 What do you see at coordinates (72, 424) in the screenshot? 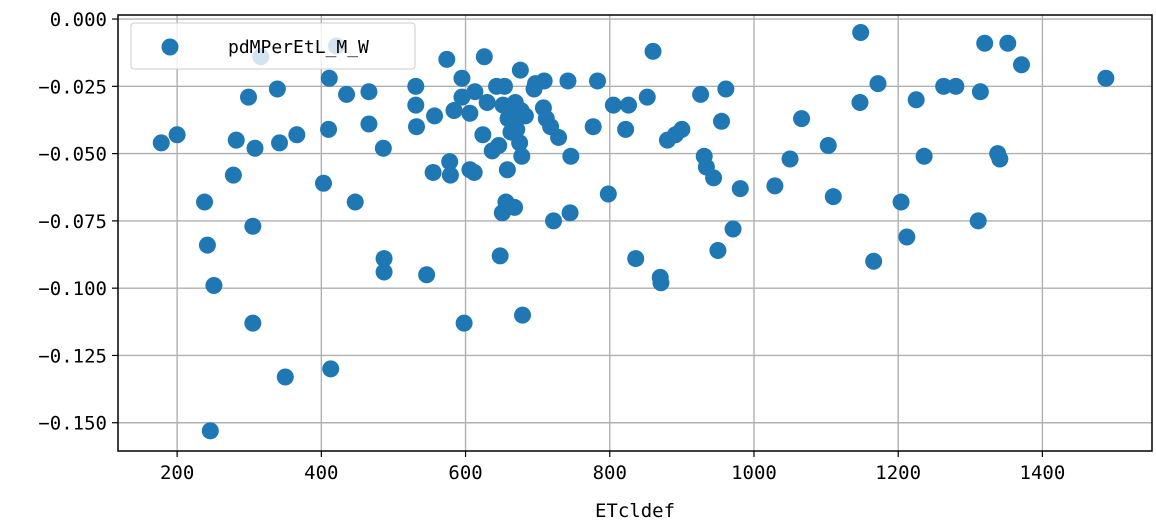
I see `y-tick-label: −0.150` at bounding box center [72, 424].